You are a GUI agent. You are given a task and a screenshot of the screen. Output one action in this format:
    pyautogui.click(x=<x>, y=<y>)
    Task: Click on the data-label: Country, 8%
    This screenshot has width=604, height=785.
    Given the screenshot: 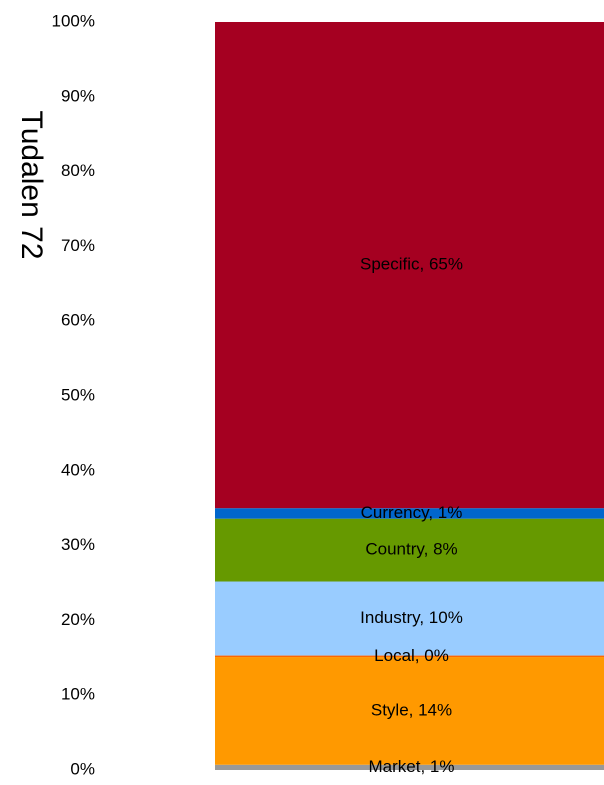 What is the action you would take?
    pyautogui.click(x=411, y=549)
    